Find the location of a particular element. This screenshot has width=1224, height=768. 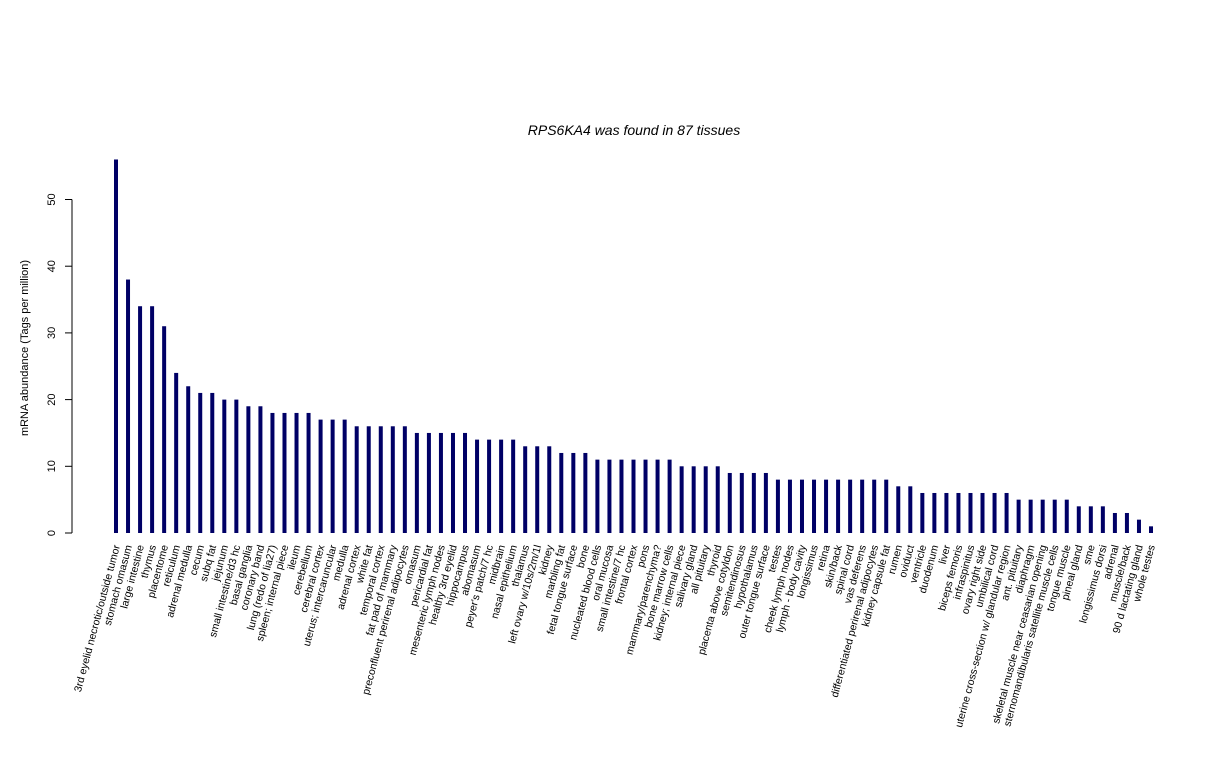

y-axis: 0 10 20 30 40 50 is located at coordinates (59, 364).